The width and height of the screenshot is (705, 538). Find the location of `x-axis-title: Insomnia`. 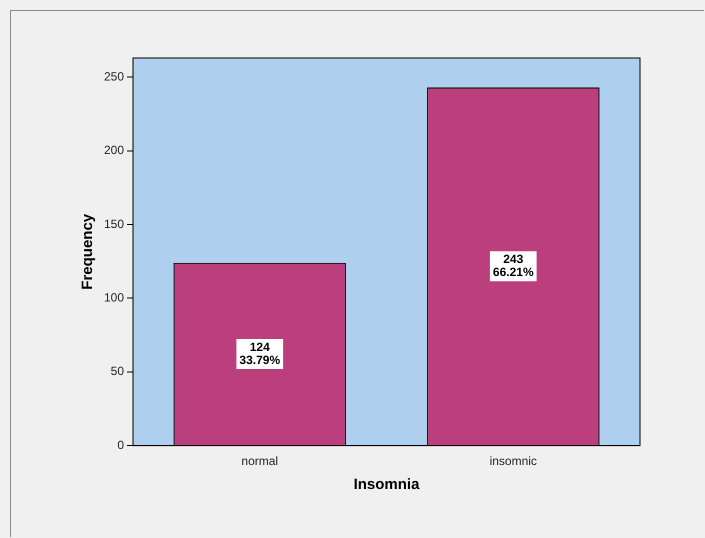

x-axis-title: Insomnia is located at coordinates (387, 485).